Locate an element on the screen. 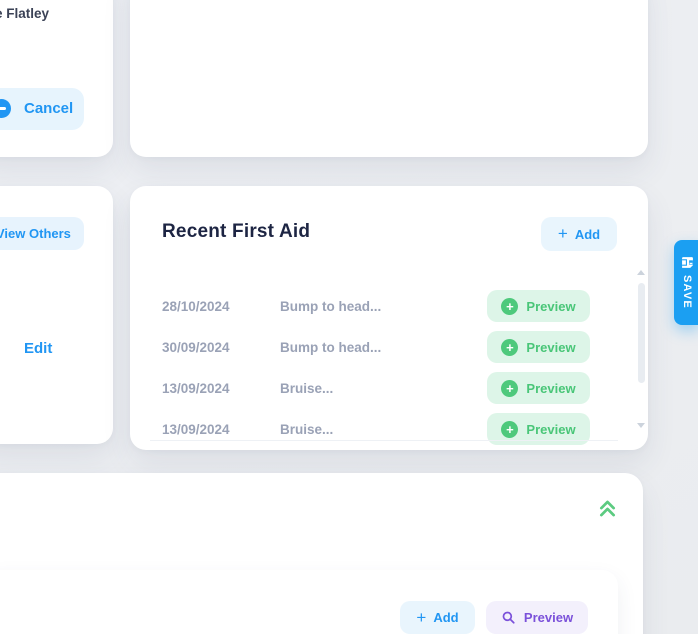  bottom-inner-card: + Add Preview is located at coordinates (309, 602).